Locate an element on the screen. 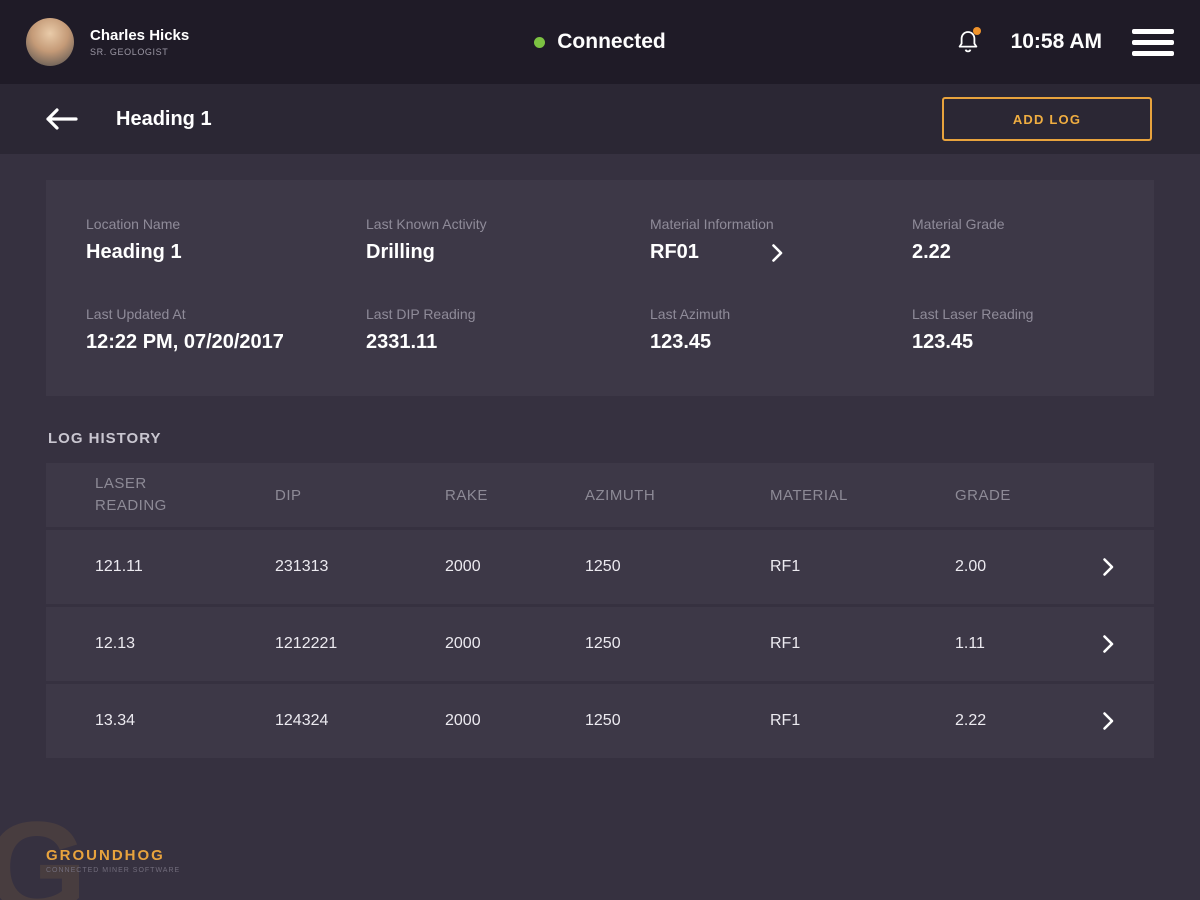  field-label: Last Azimuth is located at coordinates (690, 314).